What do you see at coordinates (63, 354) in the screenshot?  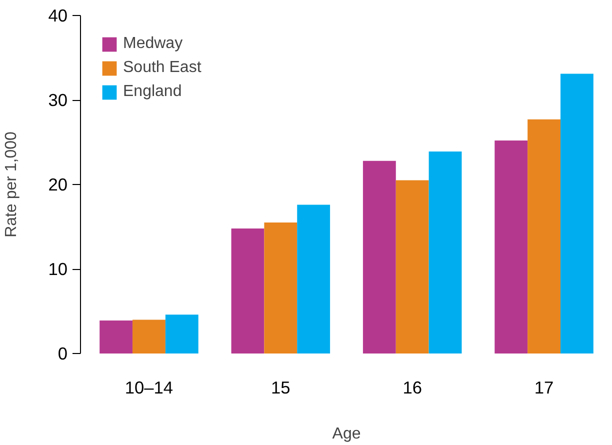 I see `y-tick-label: 0` at bounding box center [63, 354].